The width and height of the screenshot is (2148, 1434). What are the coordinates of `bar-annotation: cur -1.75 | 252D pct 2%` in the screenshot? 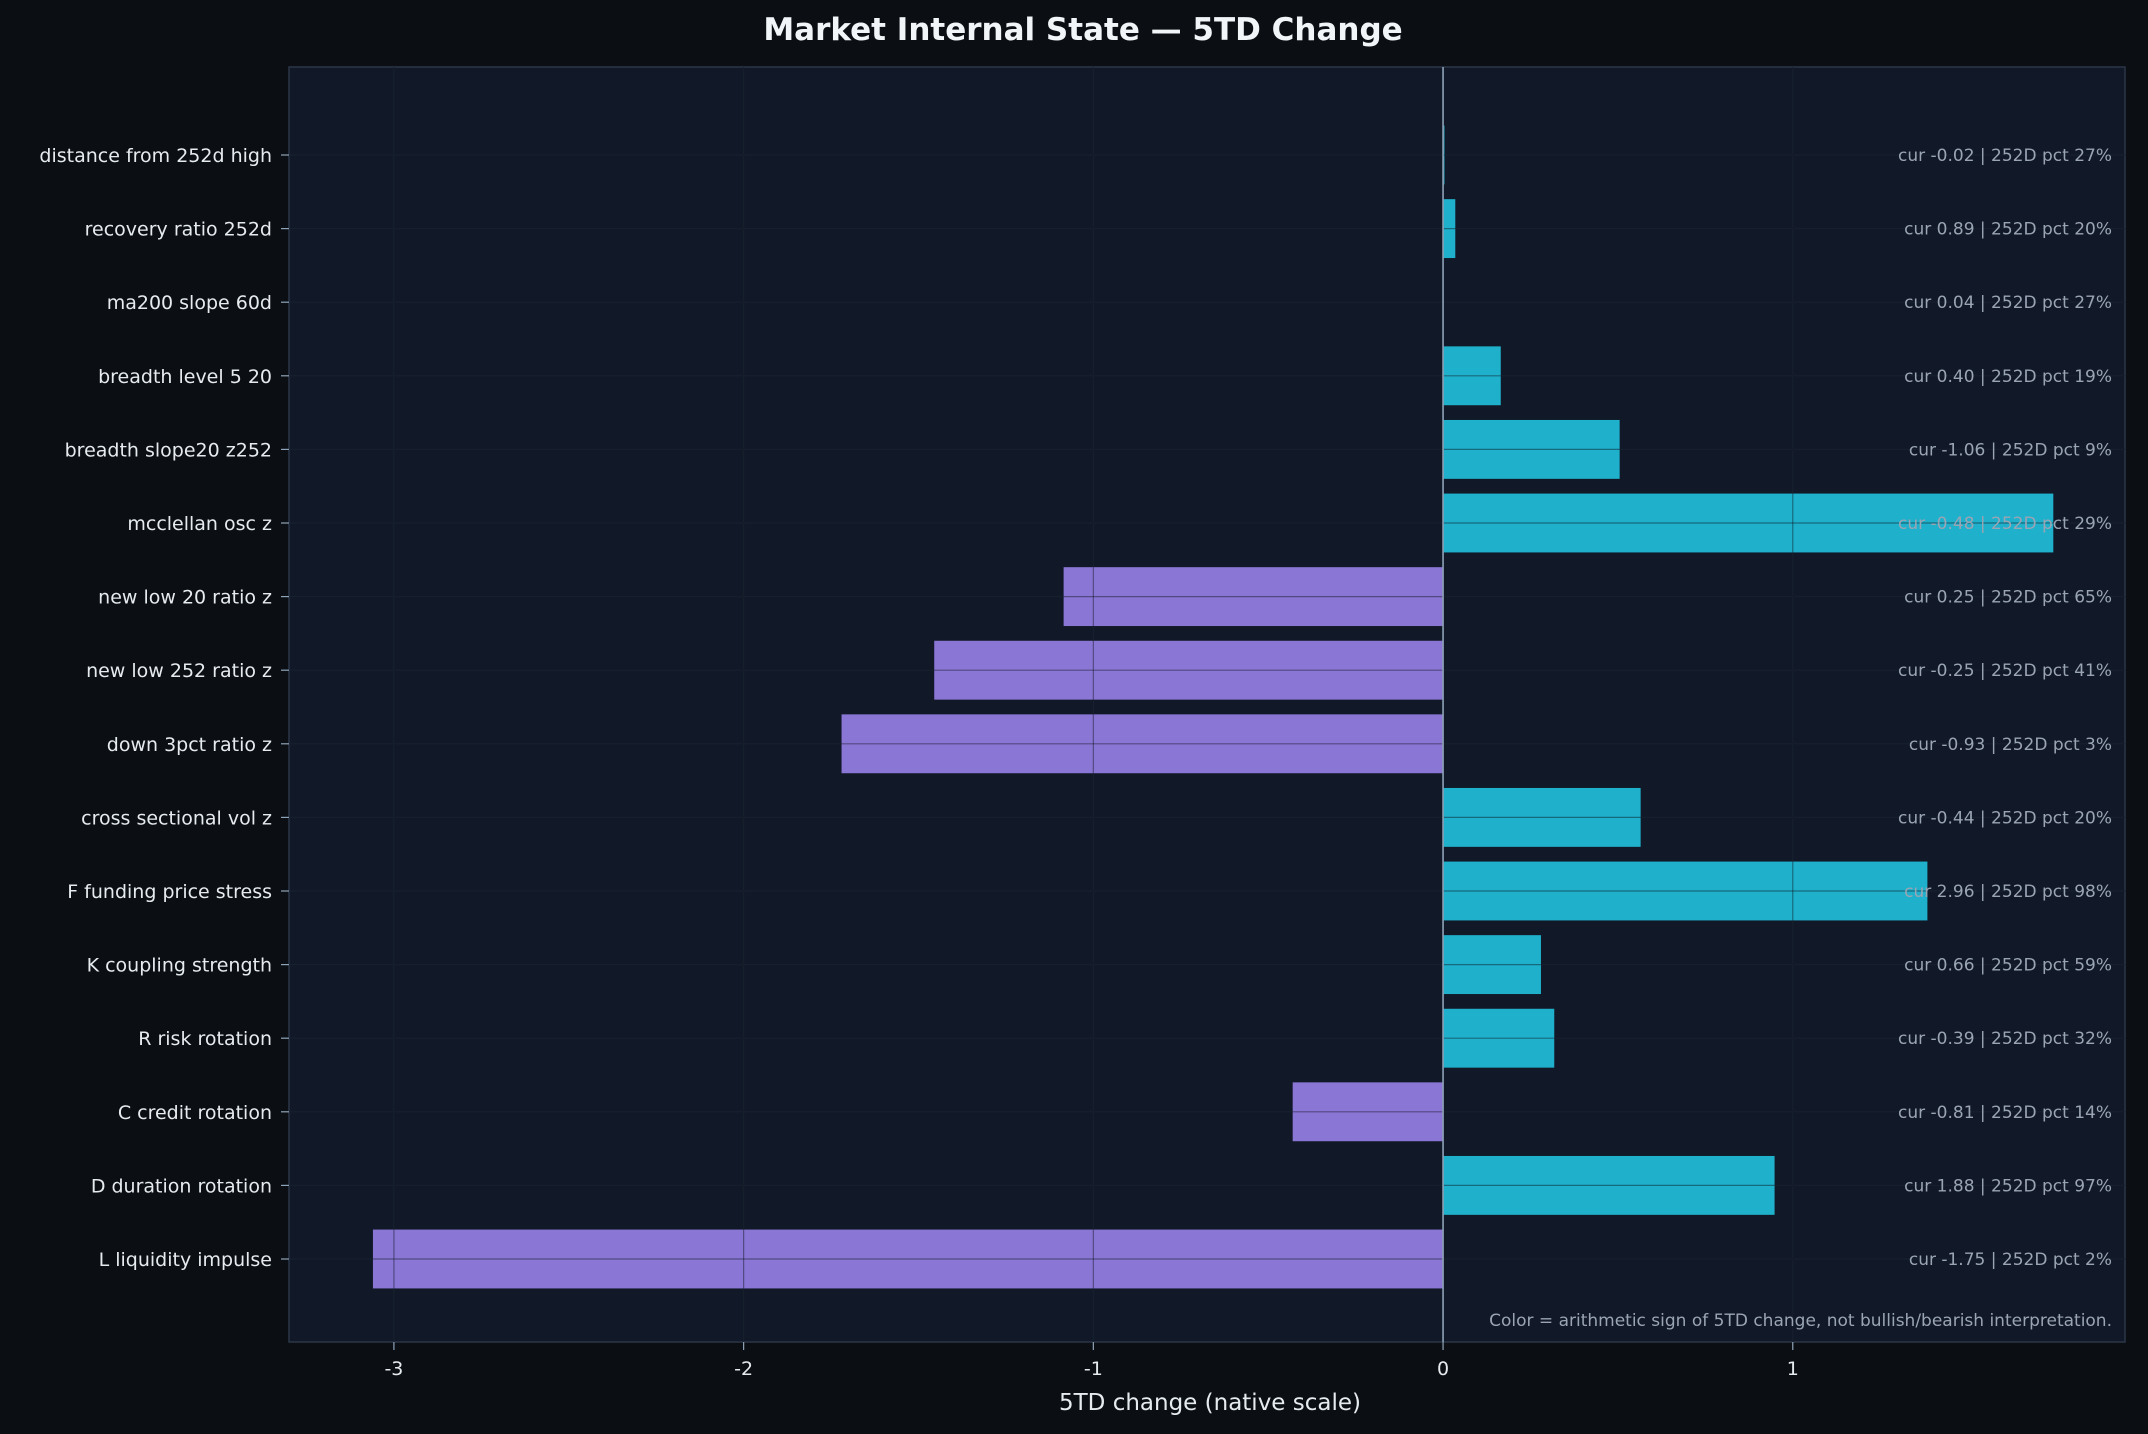 It's located at (2010, 1260).